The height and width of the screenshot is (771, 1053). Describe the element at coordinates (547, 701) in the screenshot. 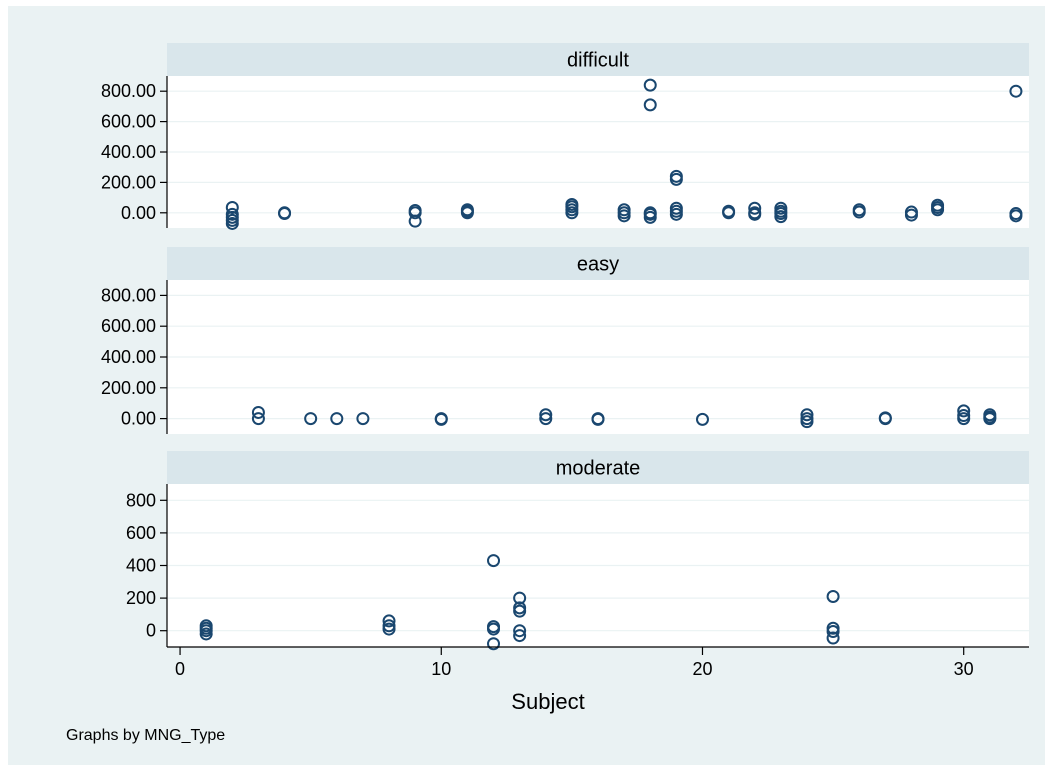

I see `x-axis-title: Subject` at that location.